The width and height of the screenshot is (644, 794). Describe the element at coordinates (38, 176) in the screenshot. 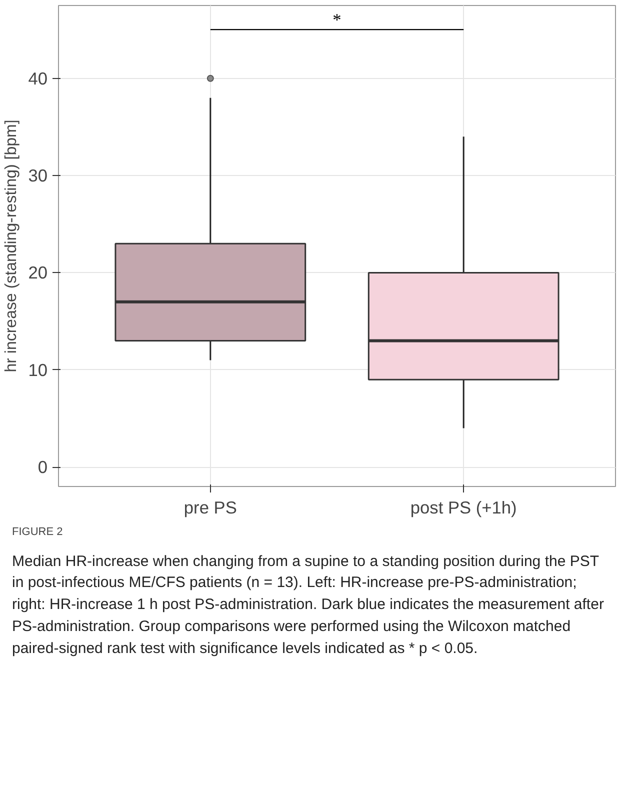

I see `y-tick-label: 30` at that location.